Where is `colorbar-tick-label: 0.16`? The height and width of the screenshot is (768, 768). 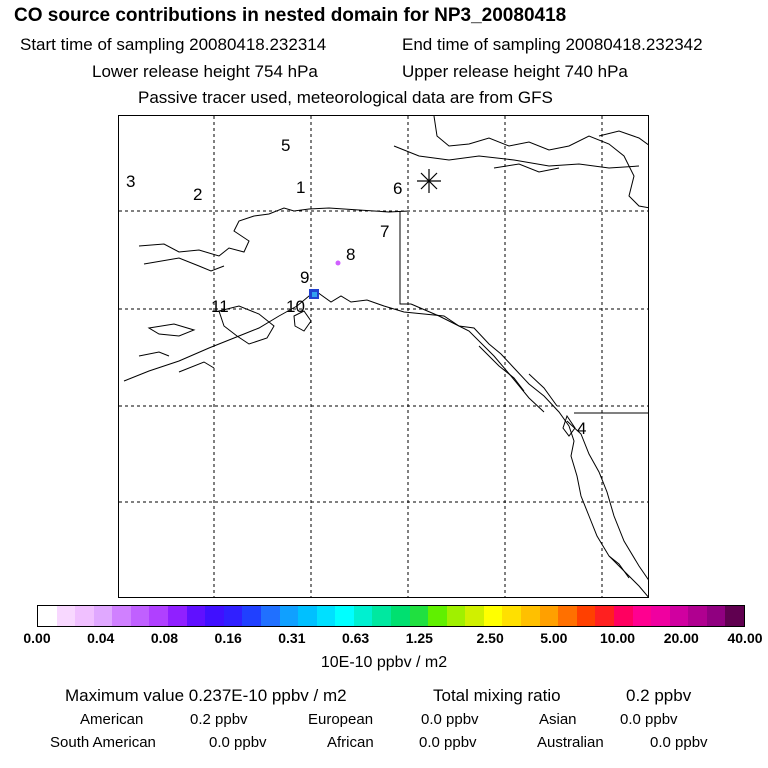 colorbar-tick-label: 0.16 is located at coordinates (228, 638).